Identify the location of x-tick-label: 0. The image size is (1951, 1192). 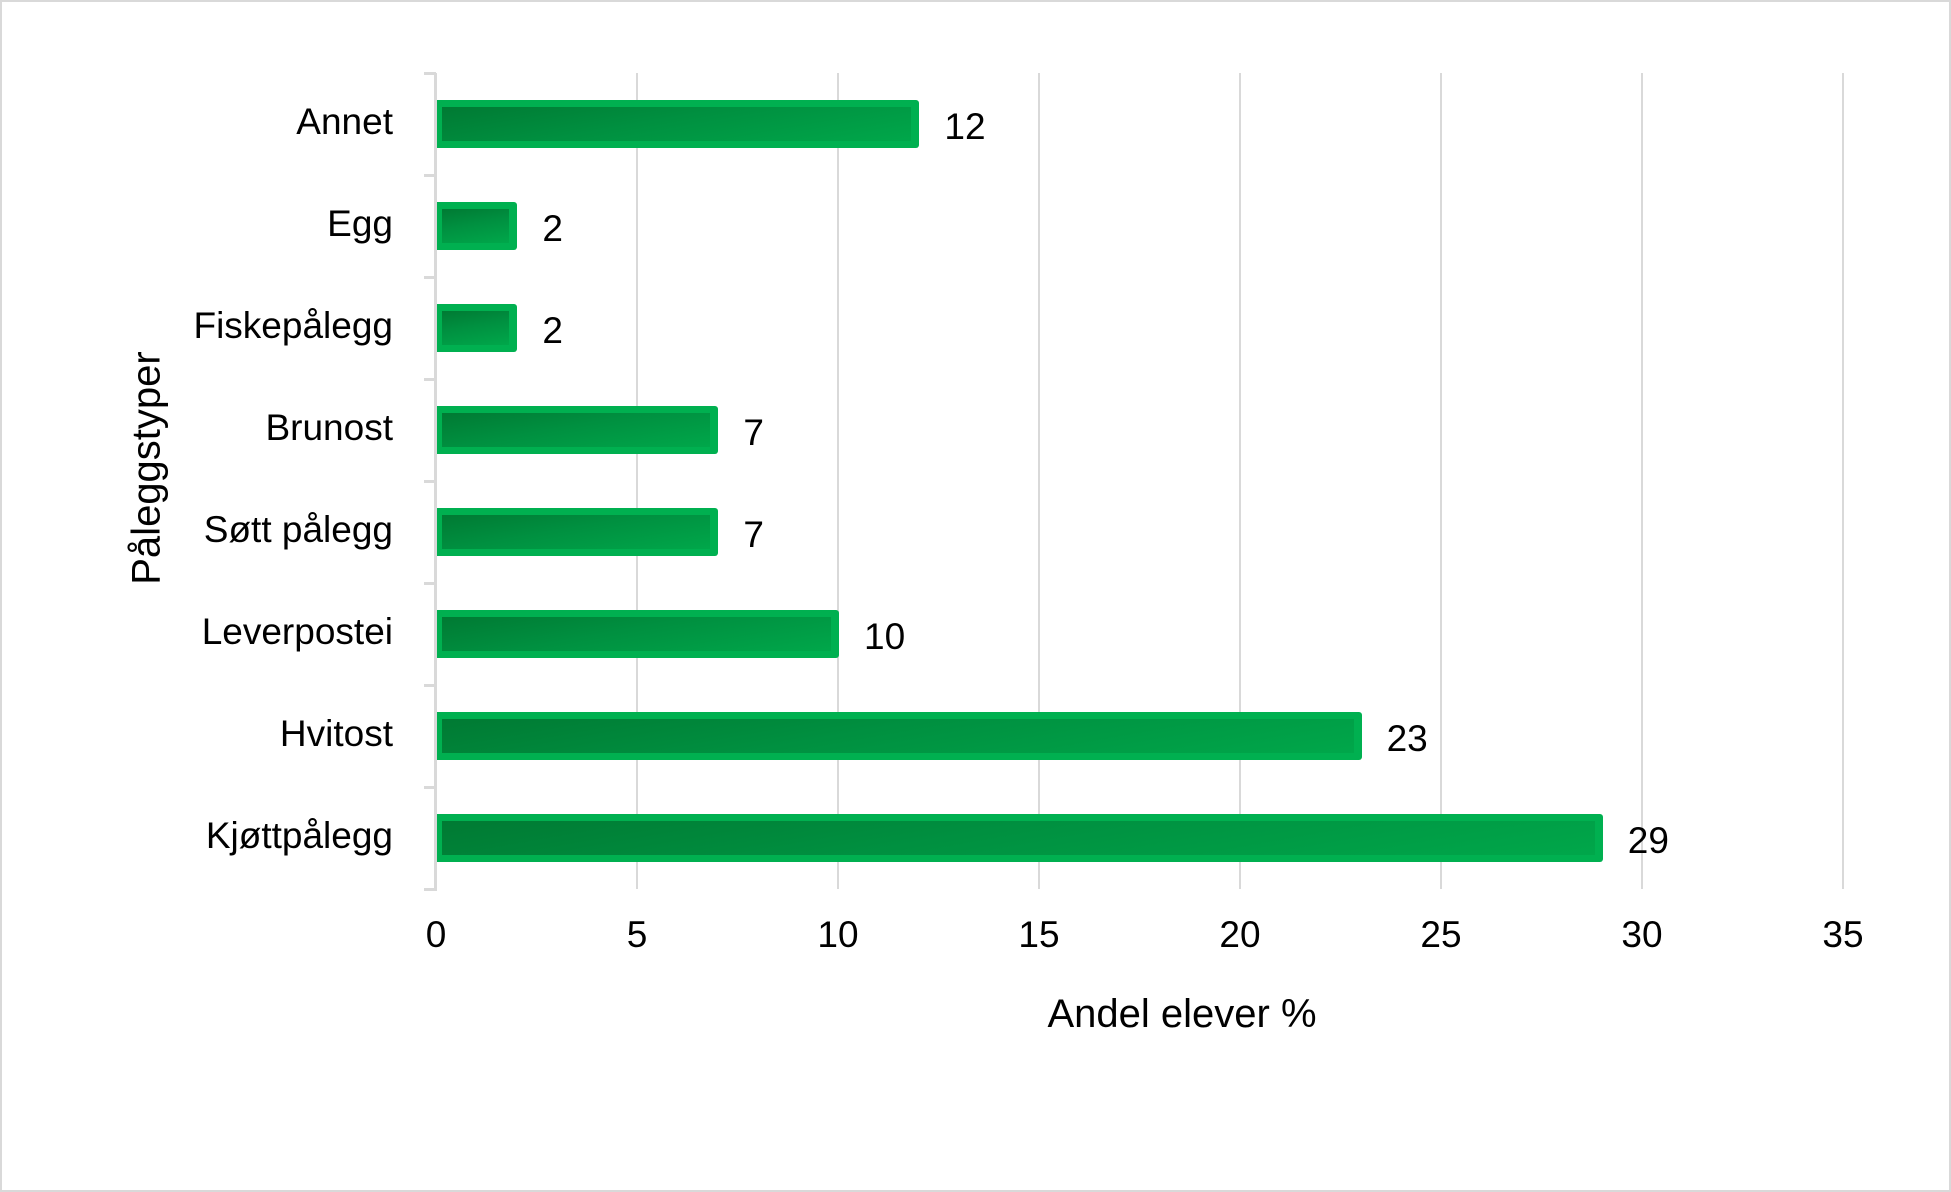
(436, 934).